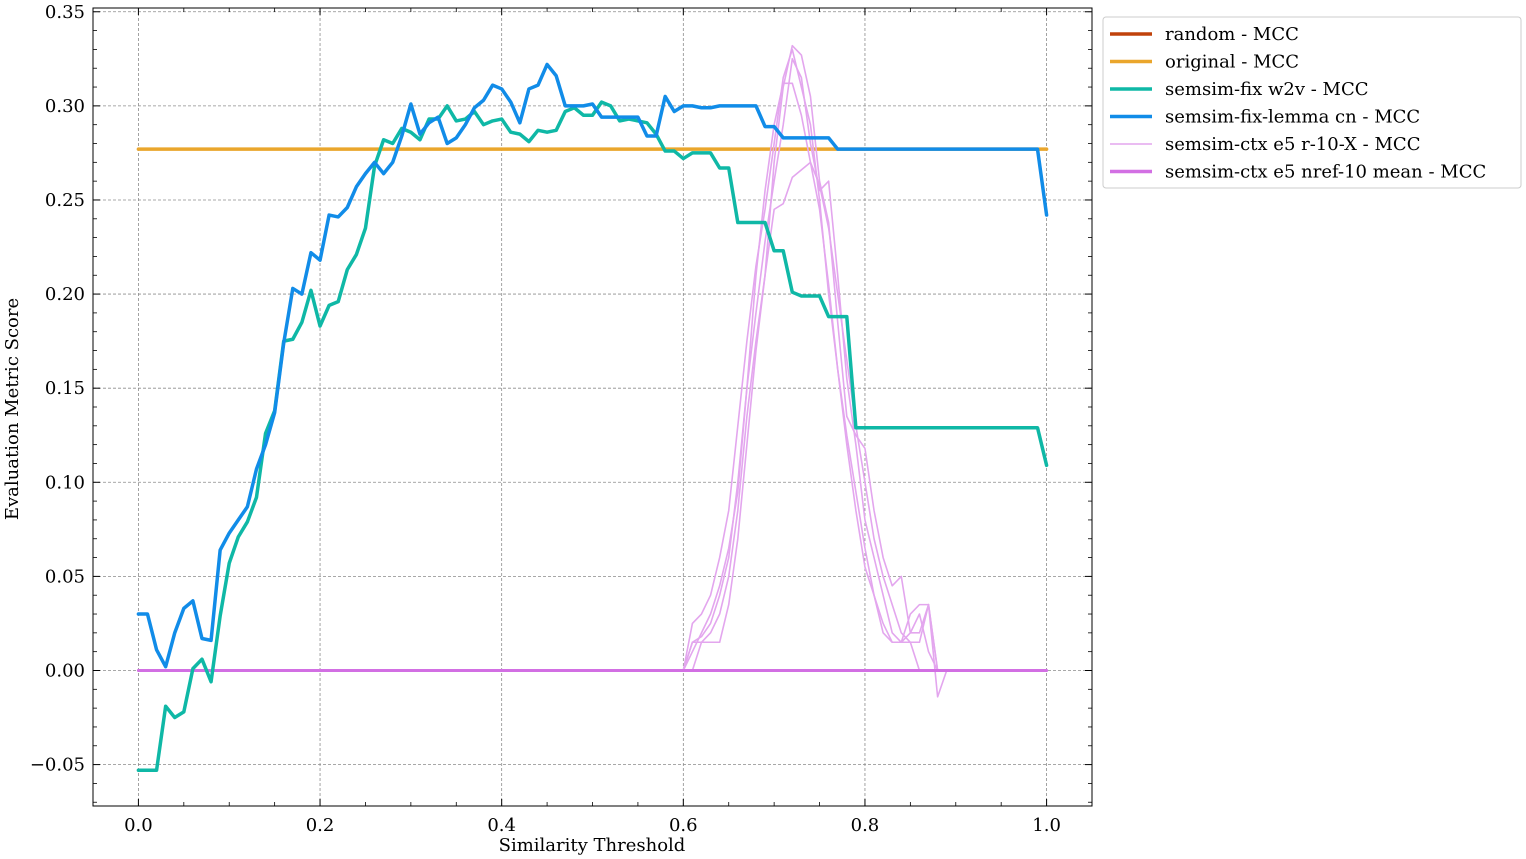 The height and width of the screenshot is (859, 1526). I want to click on x-tick-label: 1.0, so click(1046, 825).